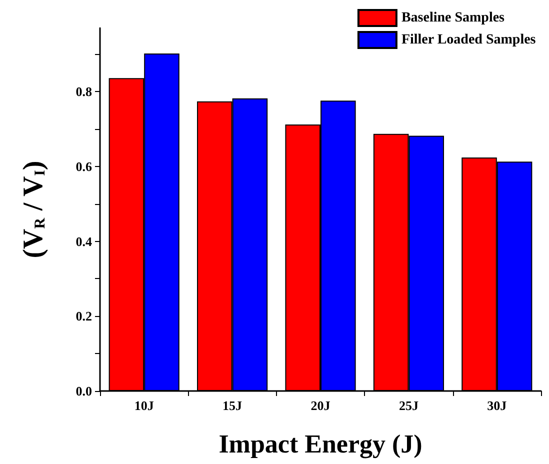 Image resolution: width=549 pixels, height=464 pixels. What do you see at coordinates (232, 405) in the screenshot?
I see `x-tick-label: 15J` at bounding box center [232, 405].